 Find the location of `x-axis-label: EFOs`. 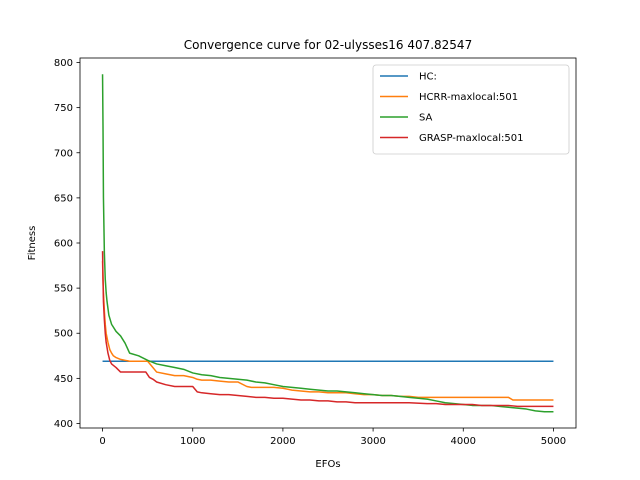

x-axis-label: EFOs is located at coordinates (327, 464).